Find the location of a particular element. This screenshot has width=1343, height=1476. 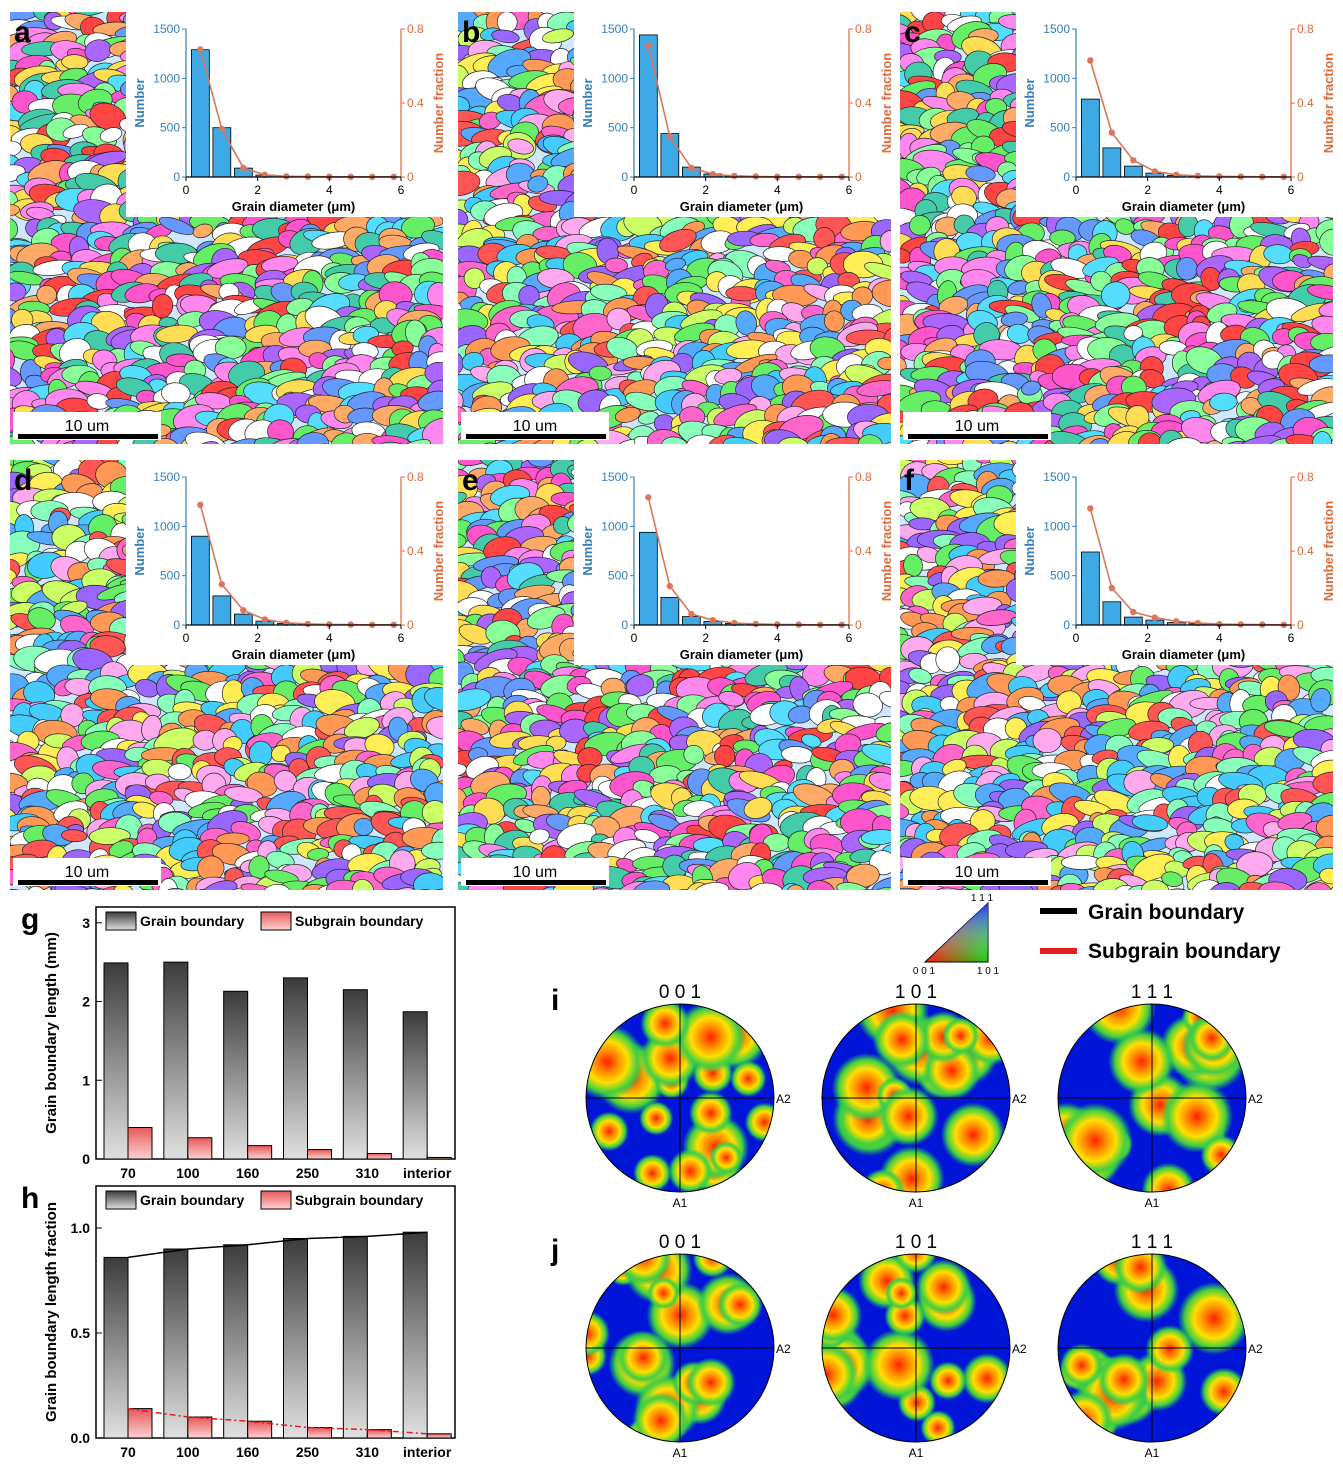

panel-label: e is located at coordinates (470, 480).